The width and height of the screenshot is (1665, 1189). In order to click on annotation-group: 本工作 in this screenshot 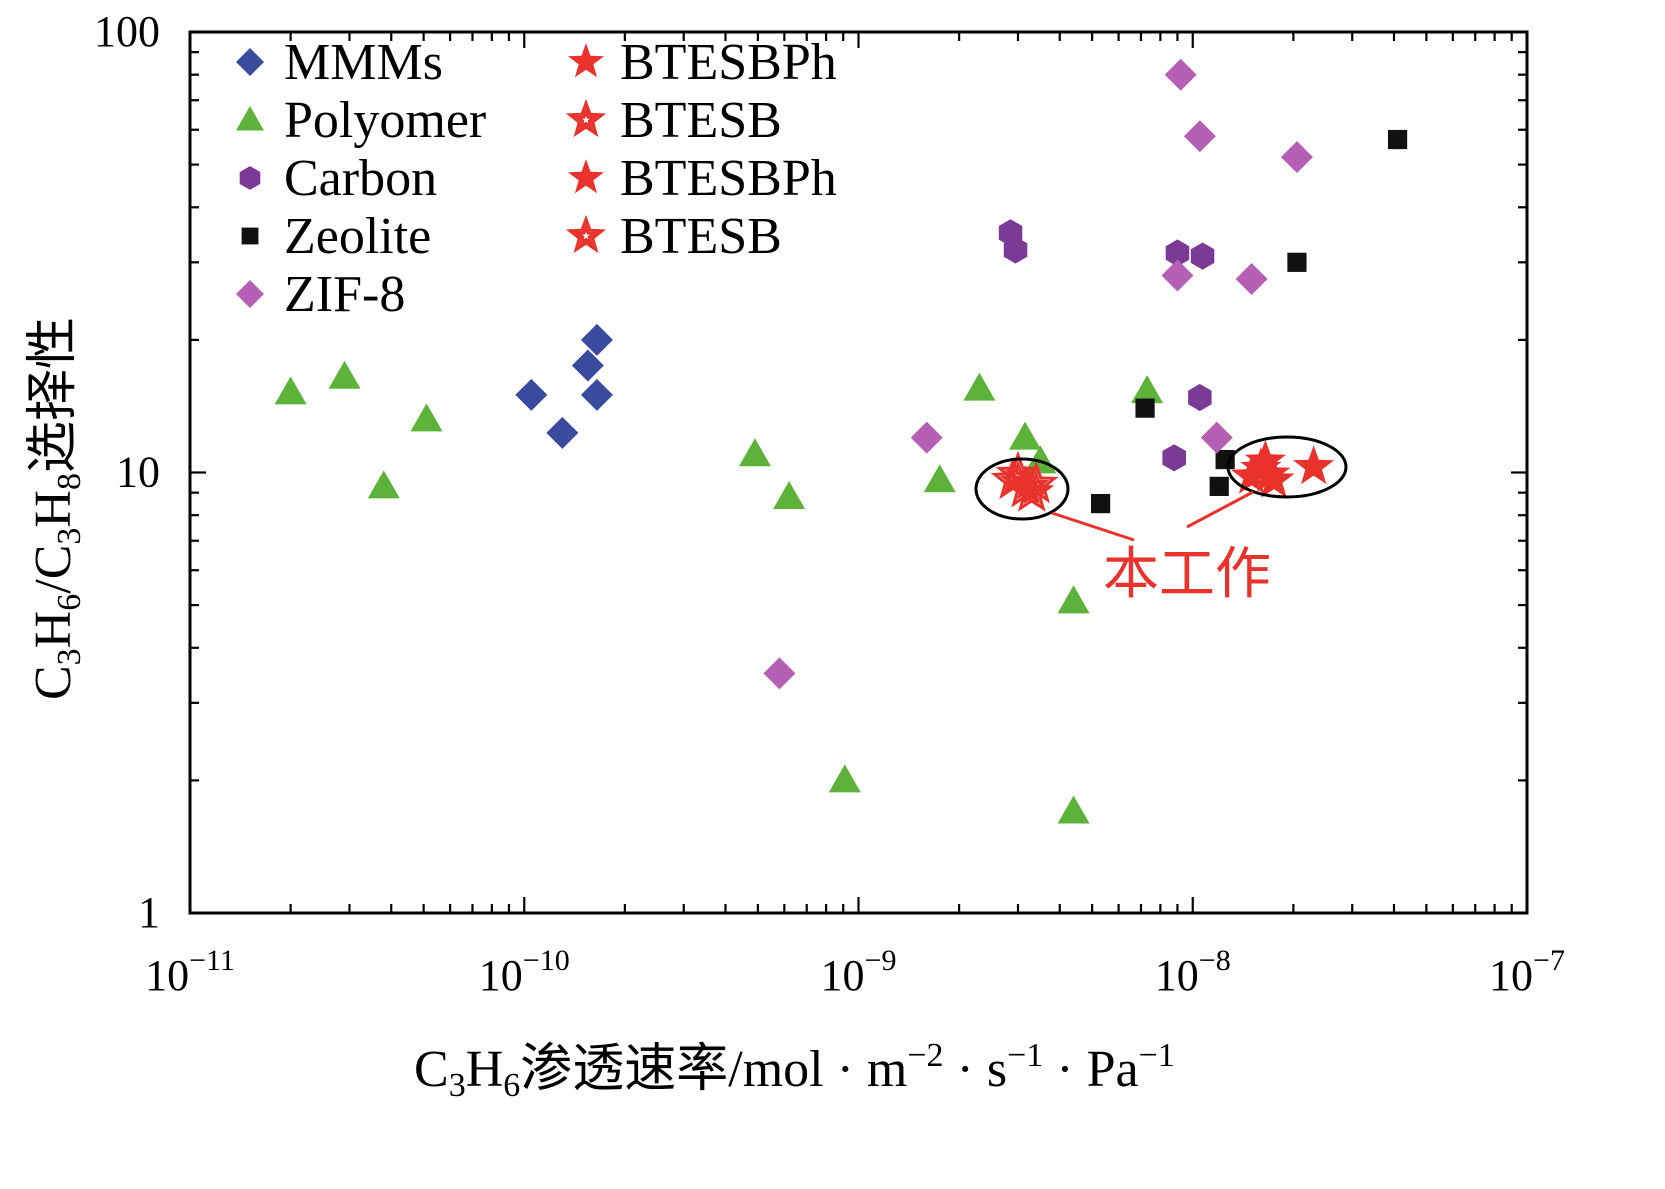, I will do `click(1161, 520)`.